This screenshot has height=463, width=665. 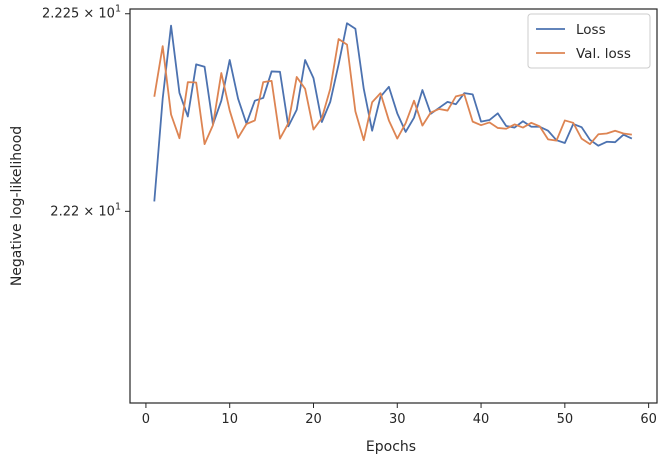 I want to click on x-tick-label: 0, so click(x=146, y=419).